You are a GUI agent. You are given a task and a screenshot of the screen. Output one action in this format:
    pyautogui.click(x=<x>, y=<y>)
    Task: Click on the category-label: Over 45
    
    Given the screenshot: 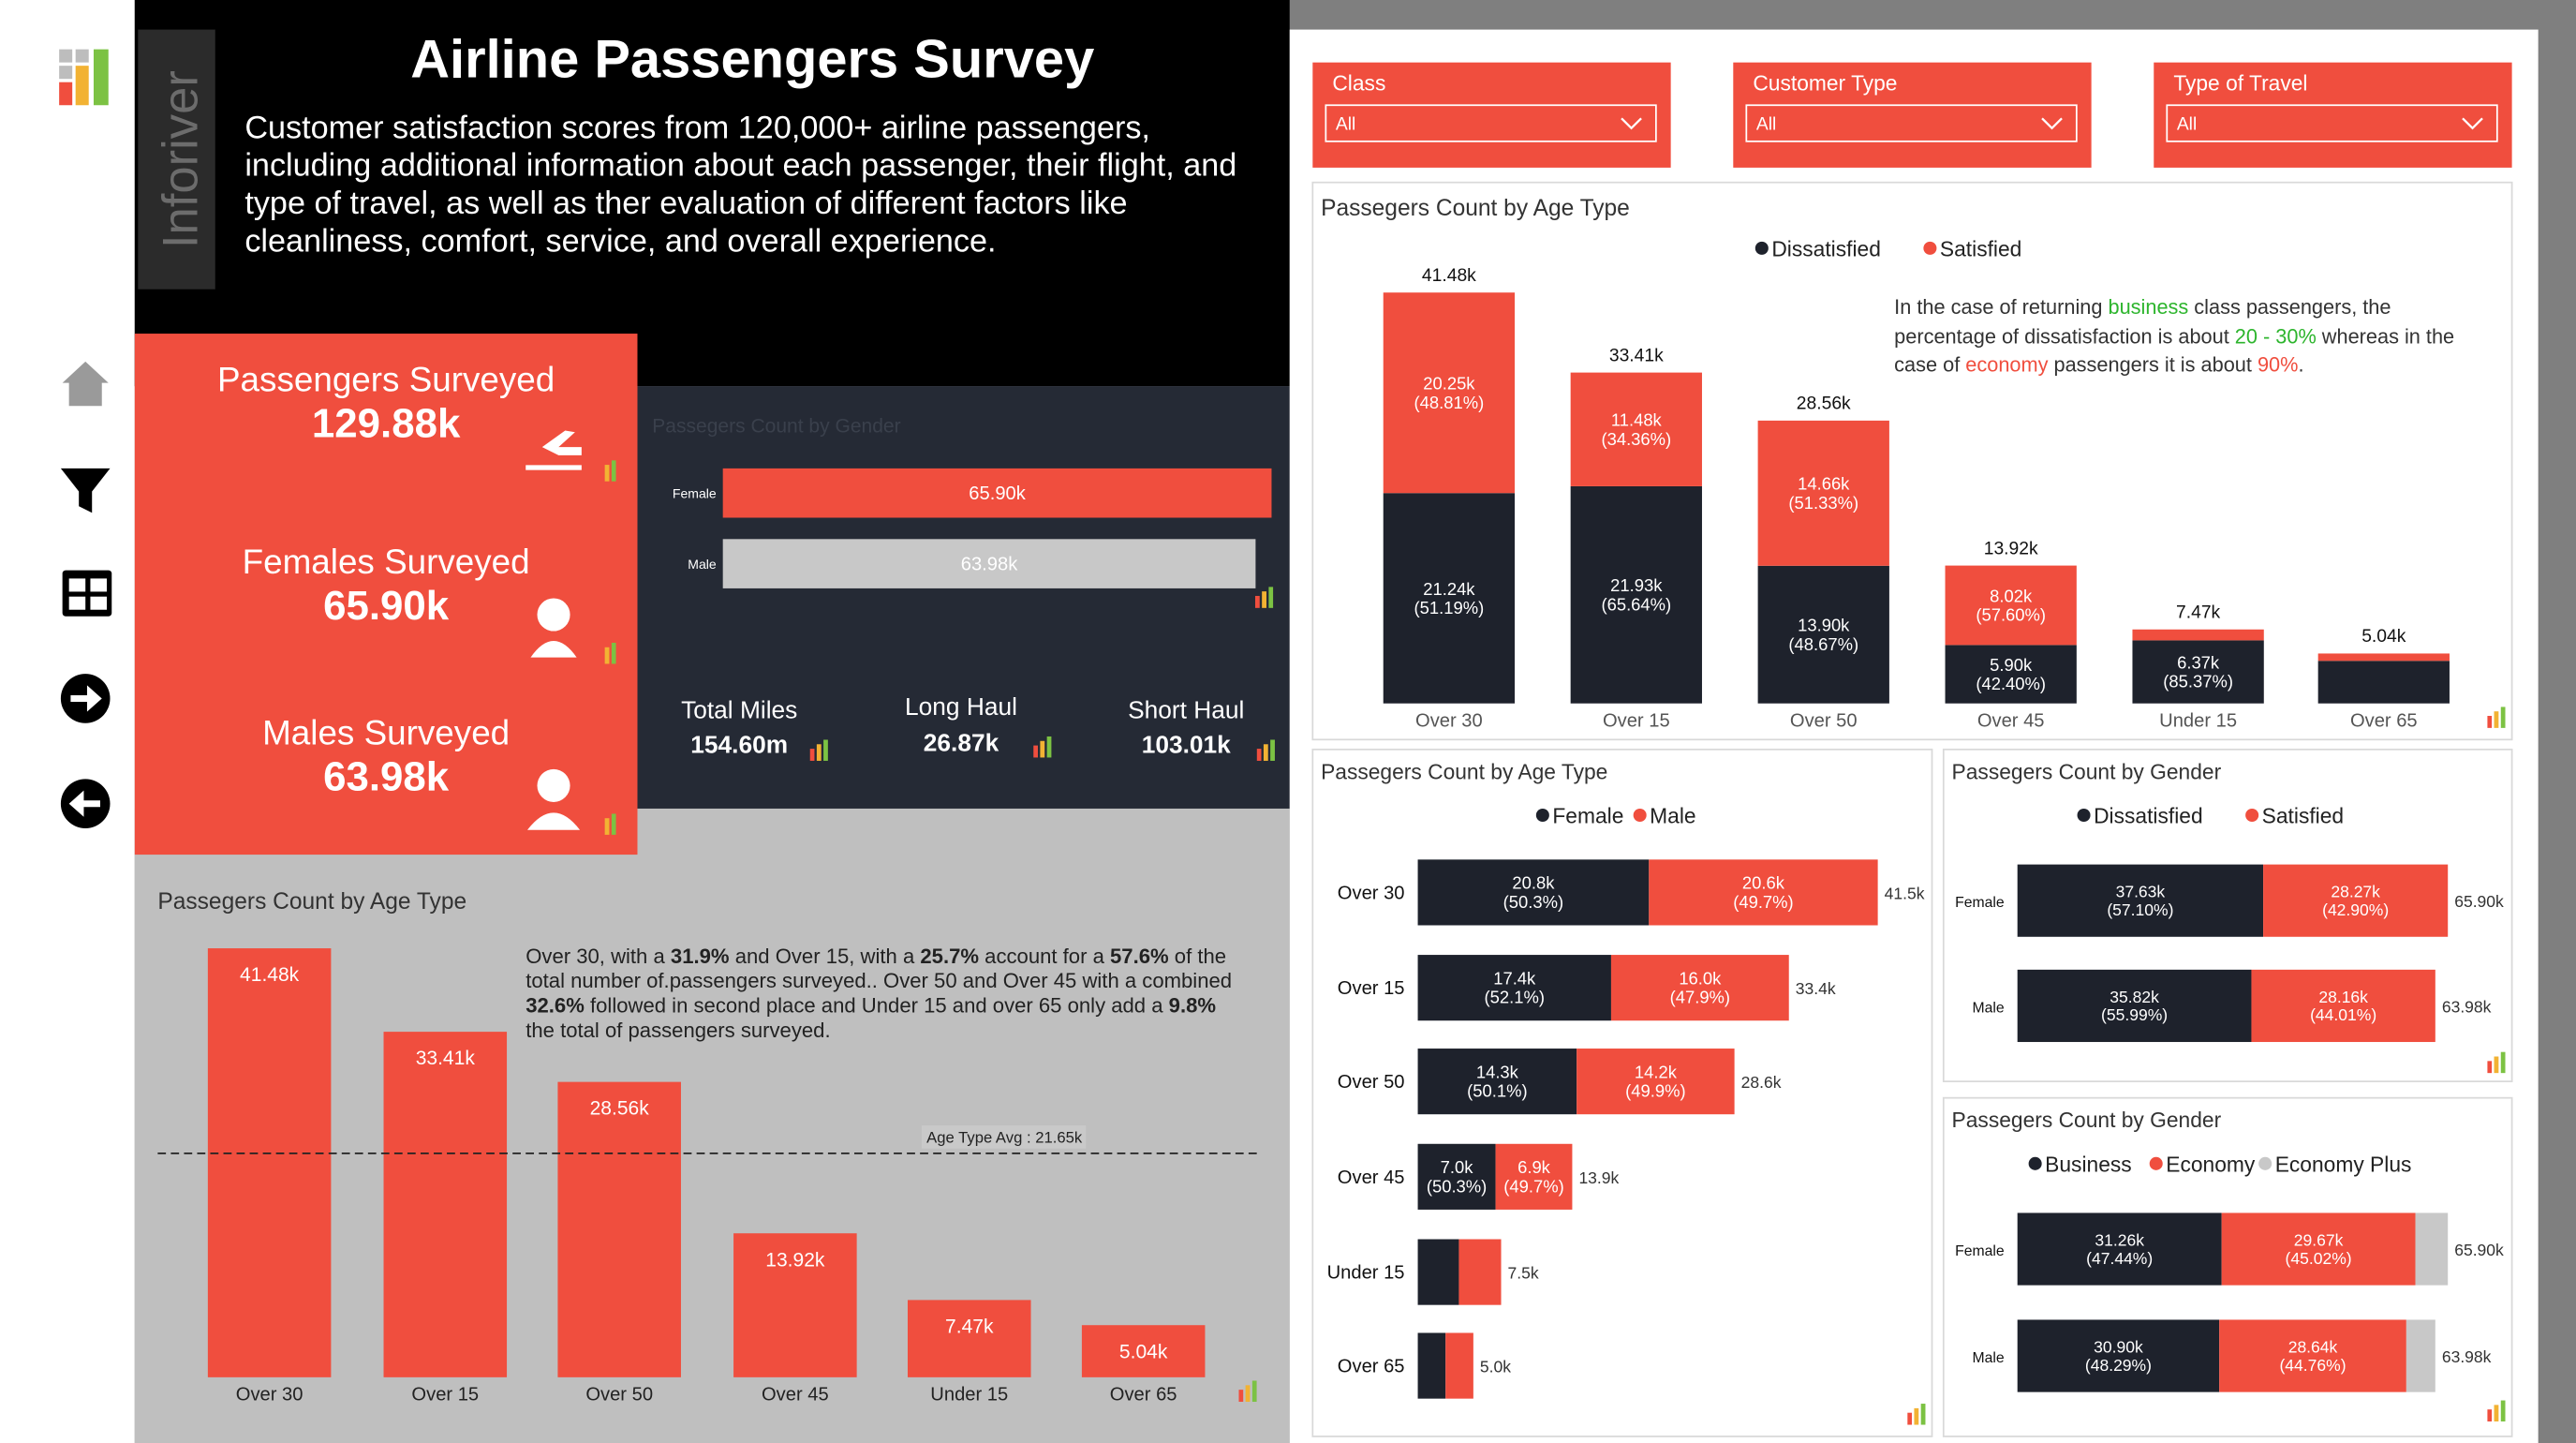 What is the action you would take?
    pyautogui.click(x=1371, y=1178)
    